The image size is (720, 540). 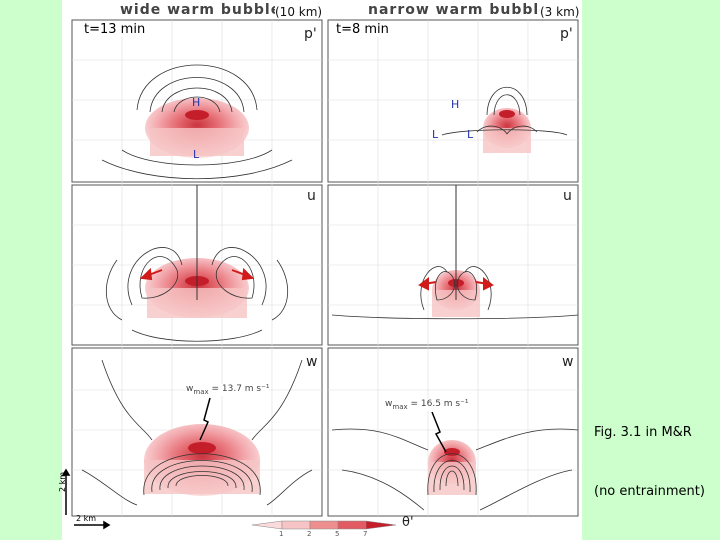 I want to click on high-marker-wide: H, so click(x=196, y=102).